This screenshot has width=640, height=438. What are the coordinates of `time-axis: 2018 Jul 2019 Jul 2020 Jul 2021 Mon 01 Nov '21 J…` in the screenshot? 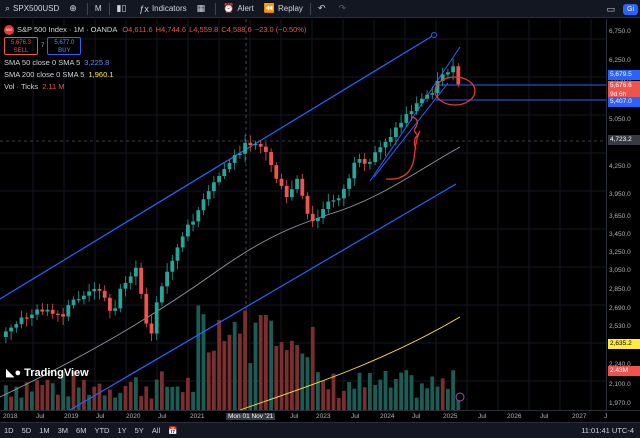 It's located at (320, 416).